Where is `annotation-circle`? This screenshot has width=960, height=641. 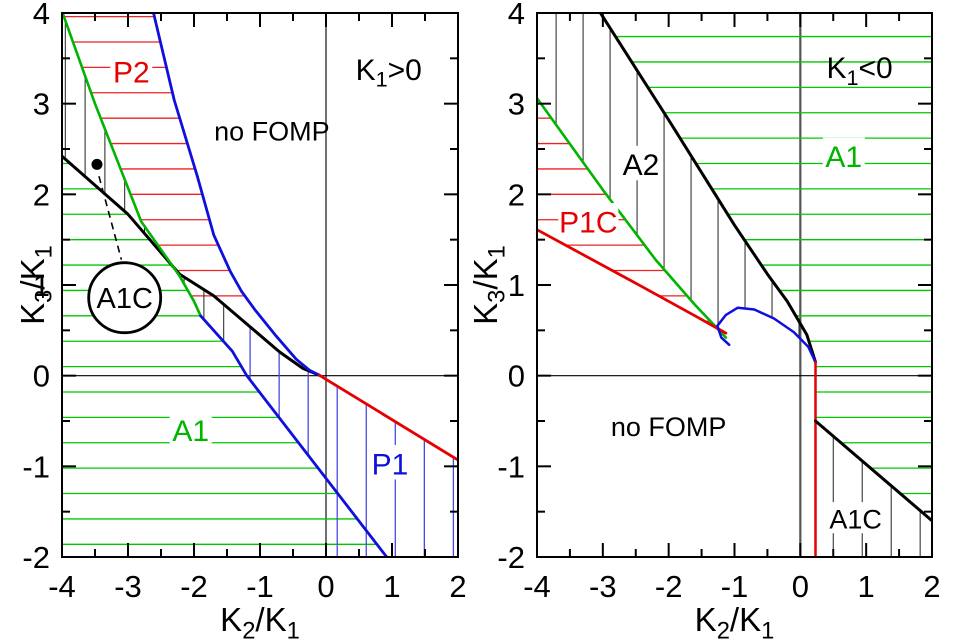
annotation-circle is located at coordinates (125, 298).